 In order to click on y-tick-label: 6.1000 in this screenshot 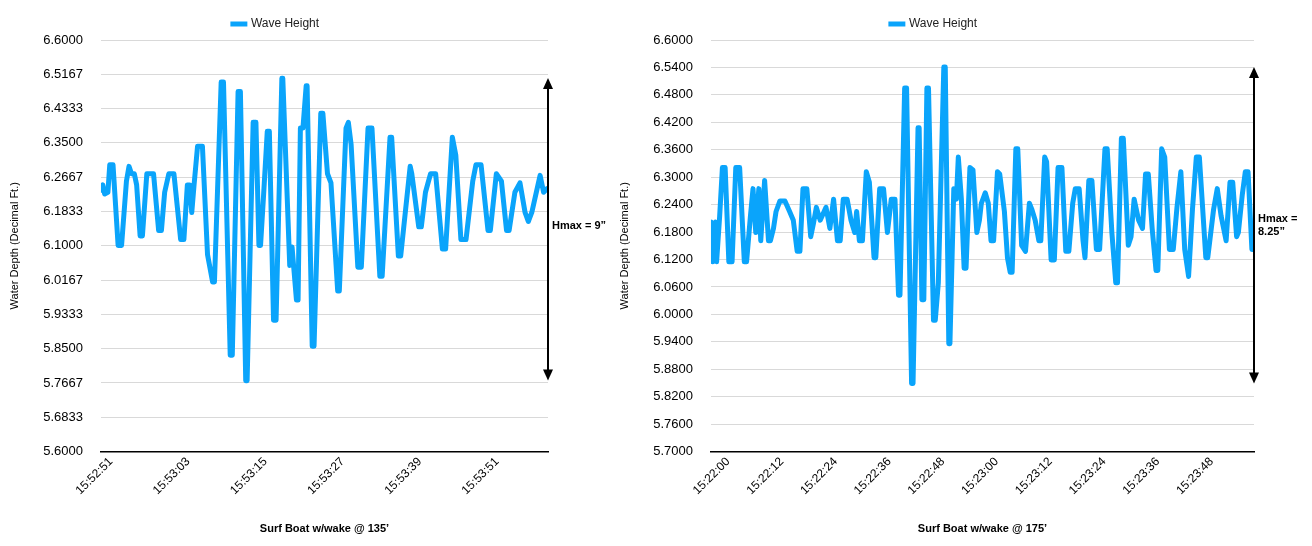, I will do `click(63, 245)`.